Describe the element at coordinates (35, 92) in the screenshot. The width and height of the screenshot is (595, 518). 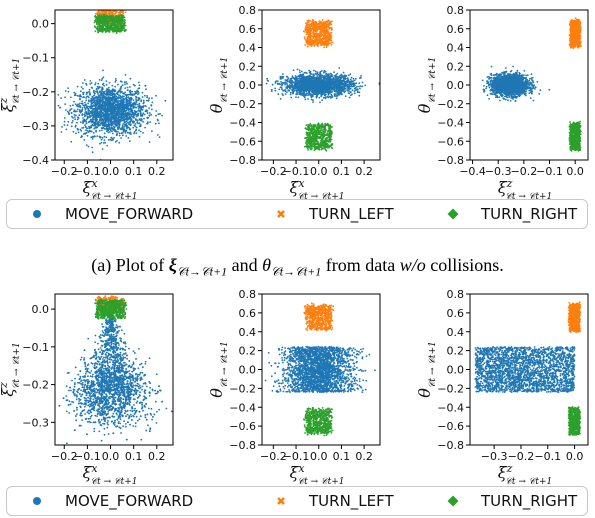
I see `y-tick-label: −0.2` at that location.